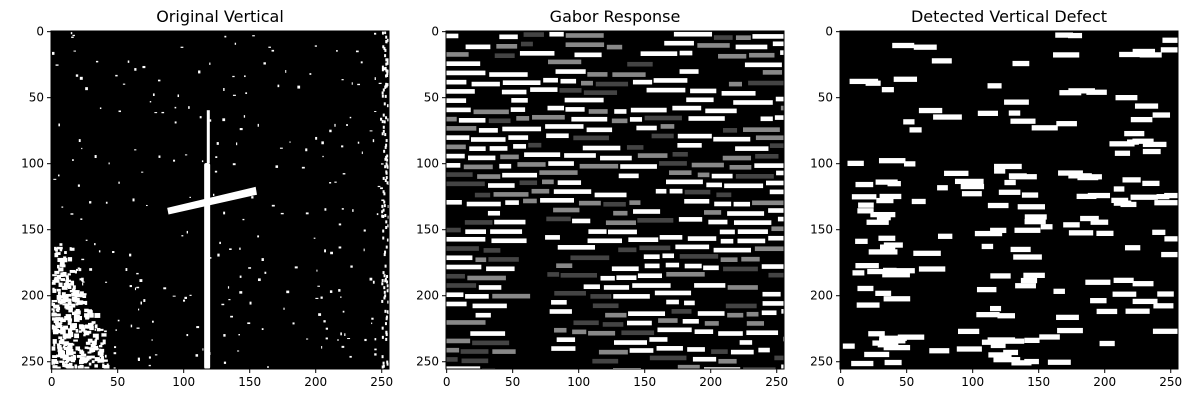  I want to click on panel-title: Gabor Response, so click(615, 16).